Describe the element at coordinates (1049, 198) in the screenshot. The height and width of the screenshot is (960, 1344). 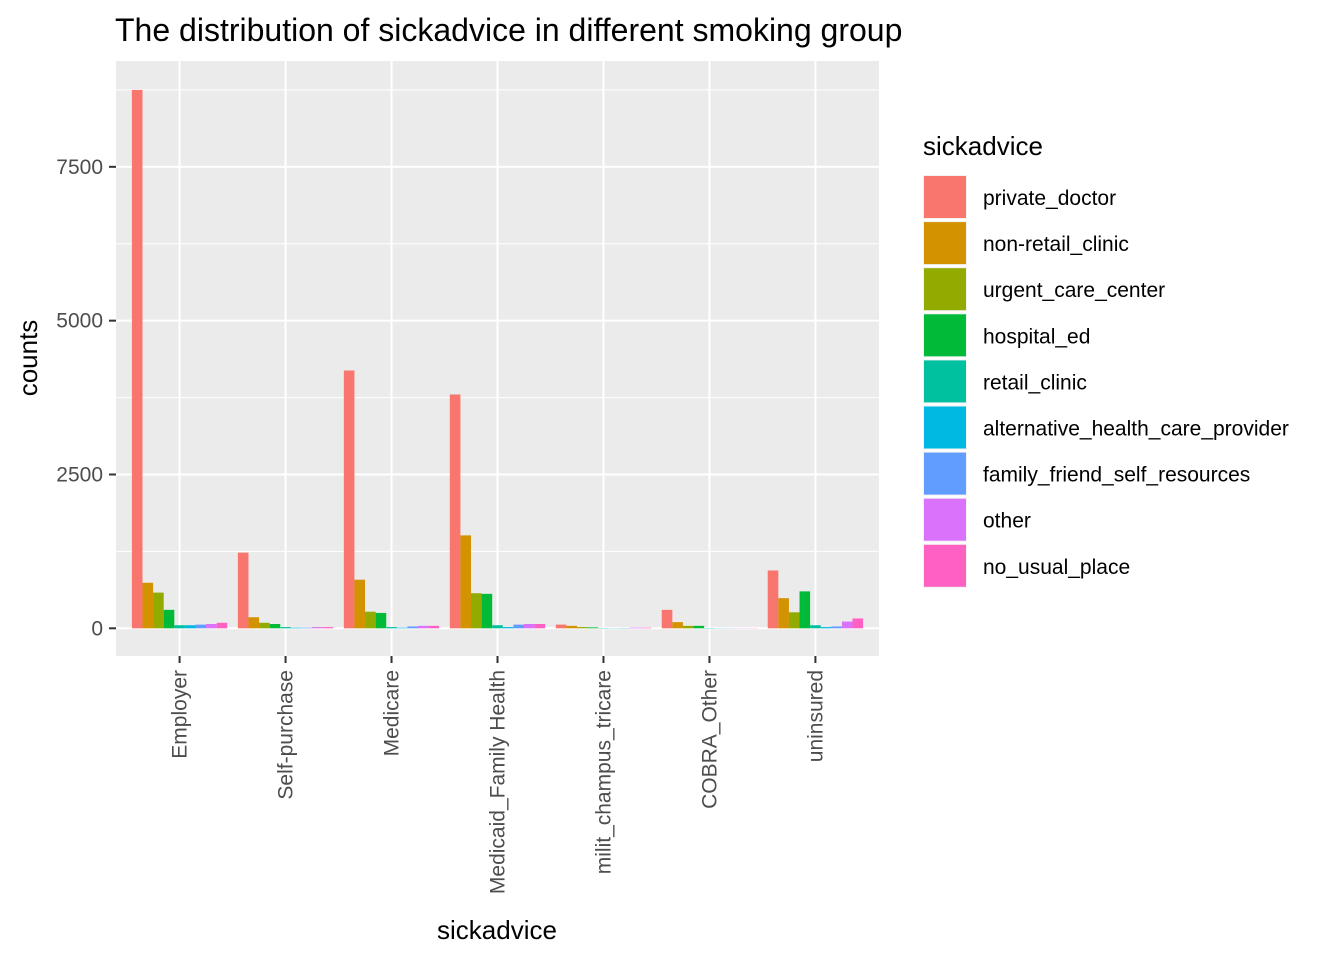
I see `legend-label: private_doctor` at that location.